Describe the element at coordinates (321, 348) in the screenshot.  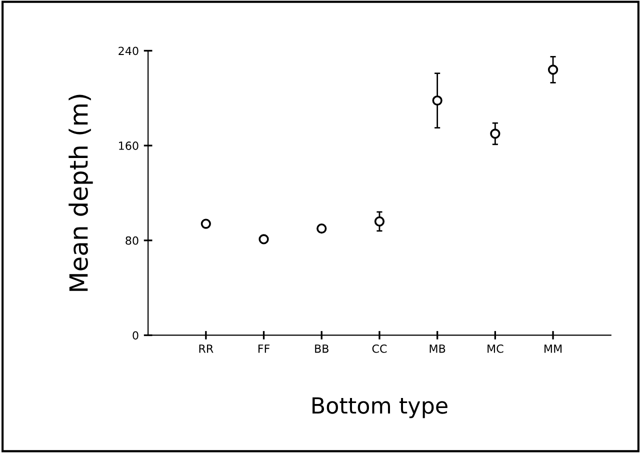
I see `x-tick-label: BB` at that location.